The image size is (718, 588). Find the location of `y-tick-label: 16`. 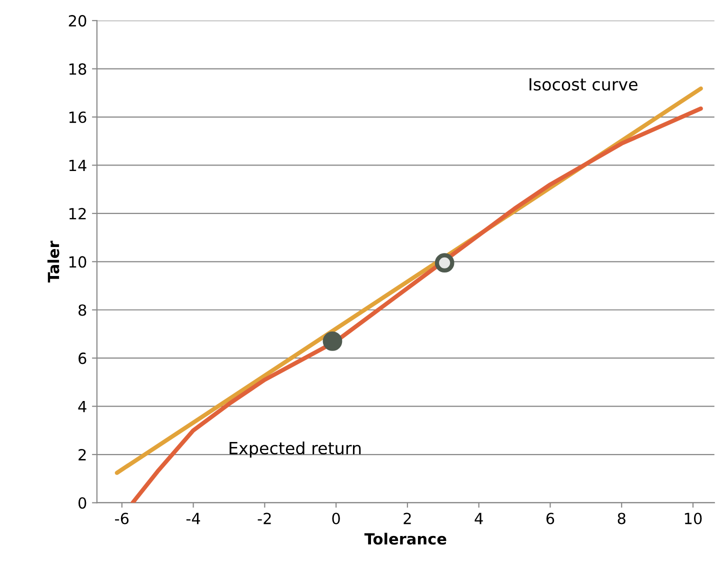

y-tick-label: 16 is located at coordinates (77, 117).